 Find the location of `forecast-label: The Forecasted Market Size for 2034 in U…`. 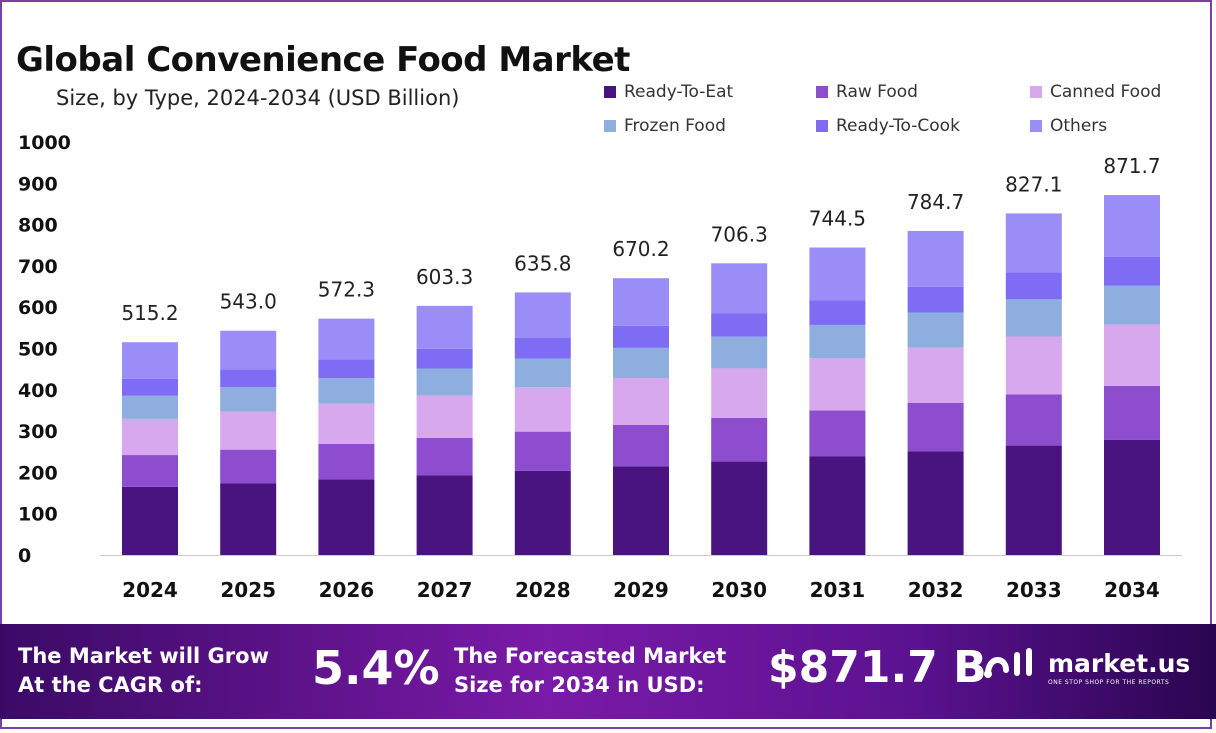

forecast-label: The Forecasted Market Size for 2034 in U… is located at coordinates (590, 671).